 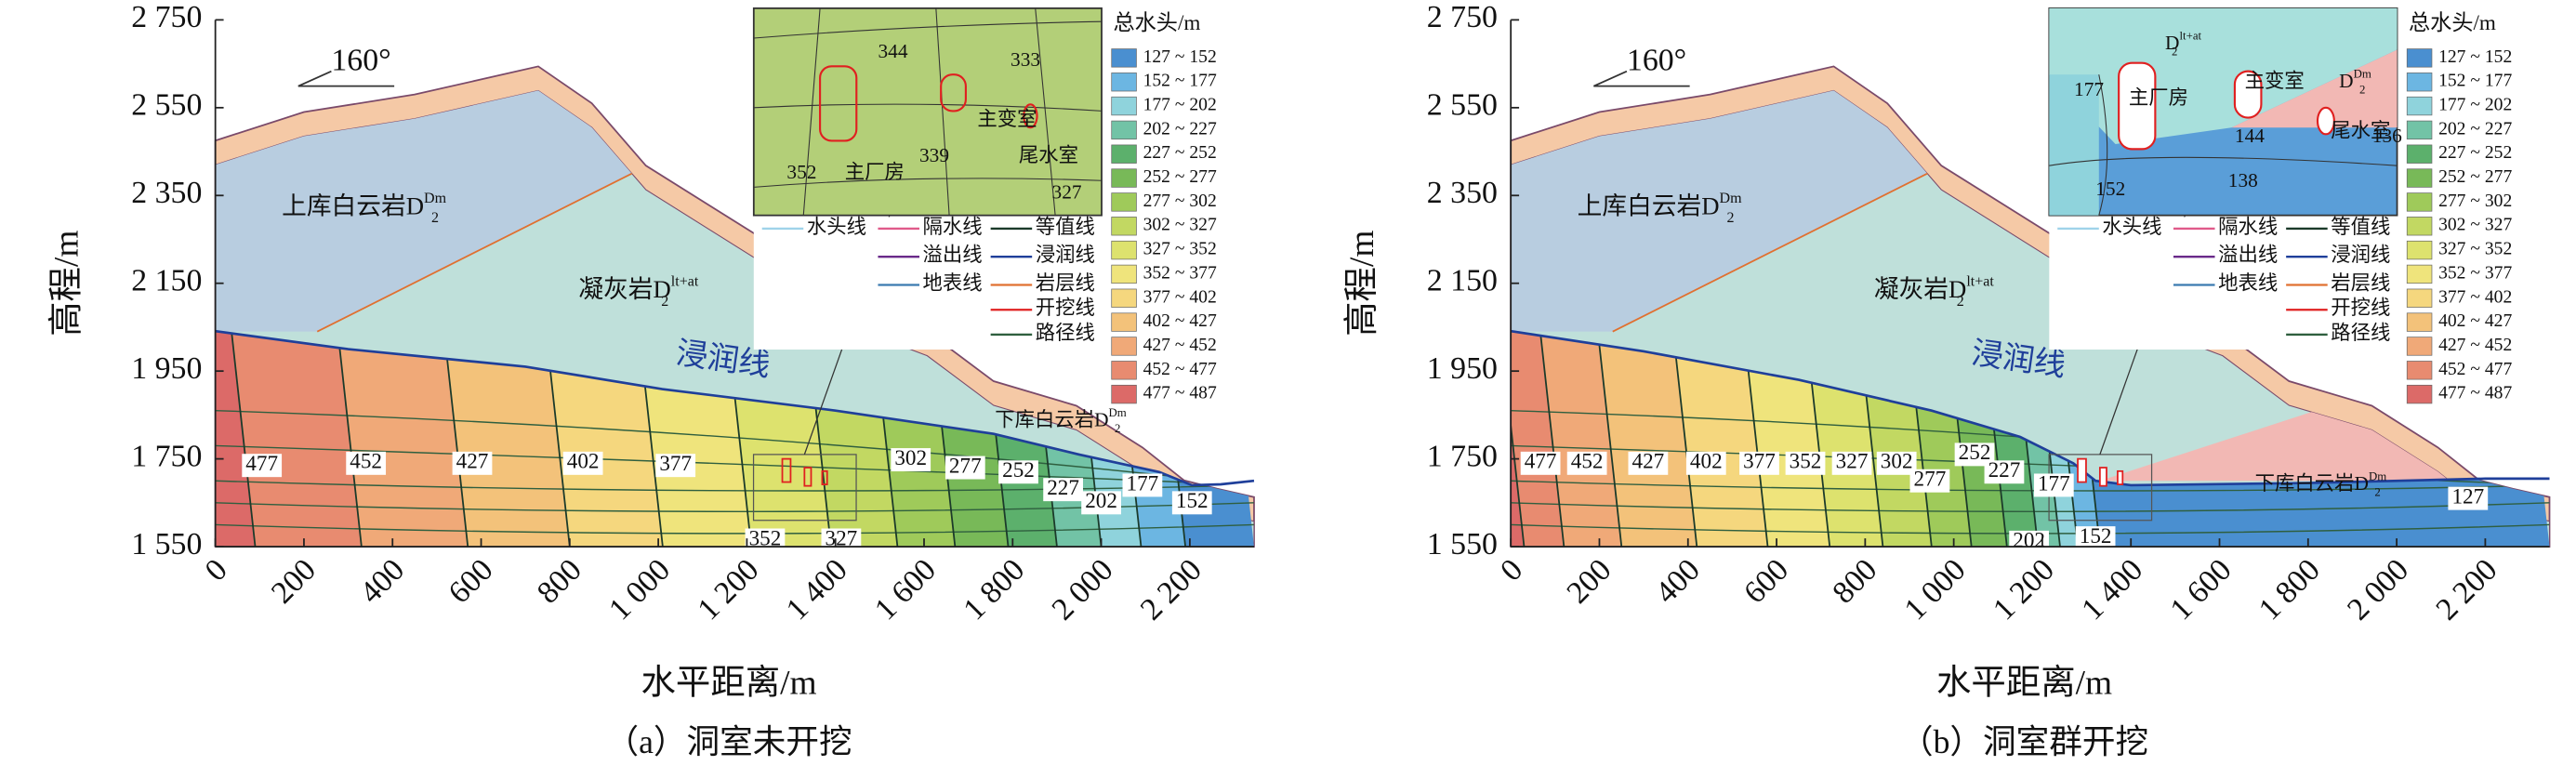 I want to click on x-tick-label: 400, so click(x=1678, y=581).